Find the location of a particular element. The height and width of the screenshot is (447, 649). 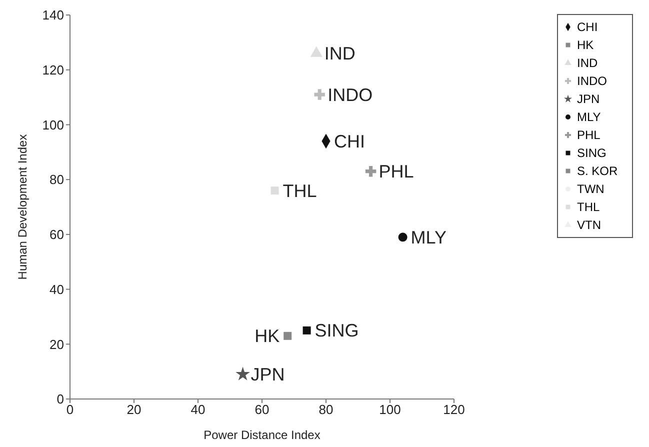

y-axis-title: Human Development Index is located at coordinates (22, 207).